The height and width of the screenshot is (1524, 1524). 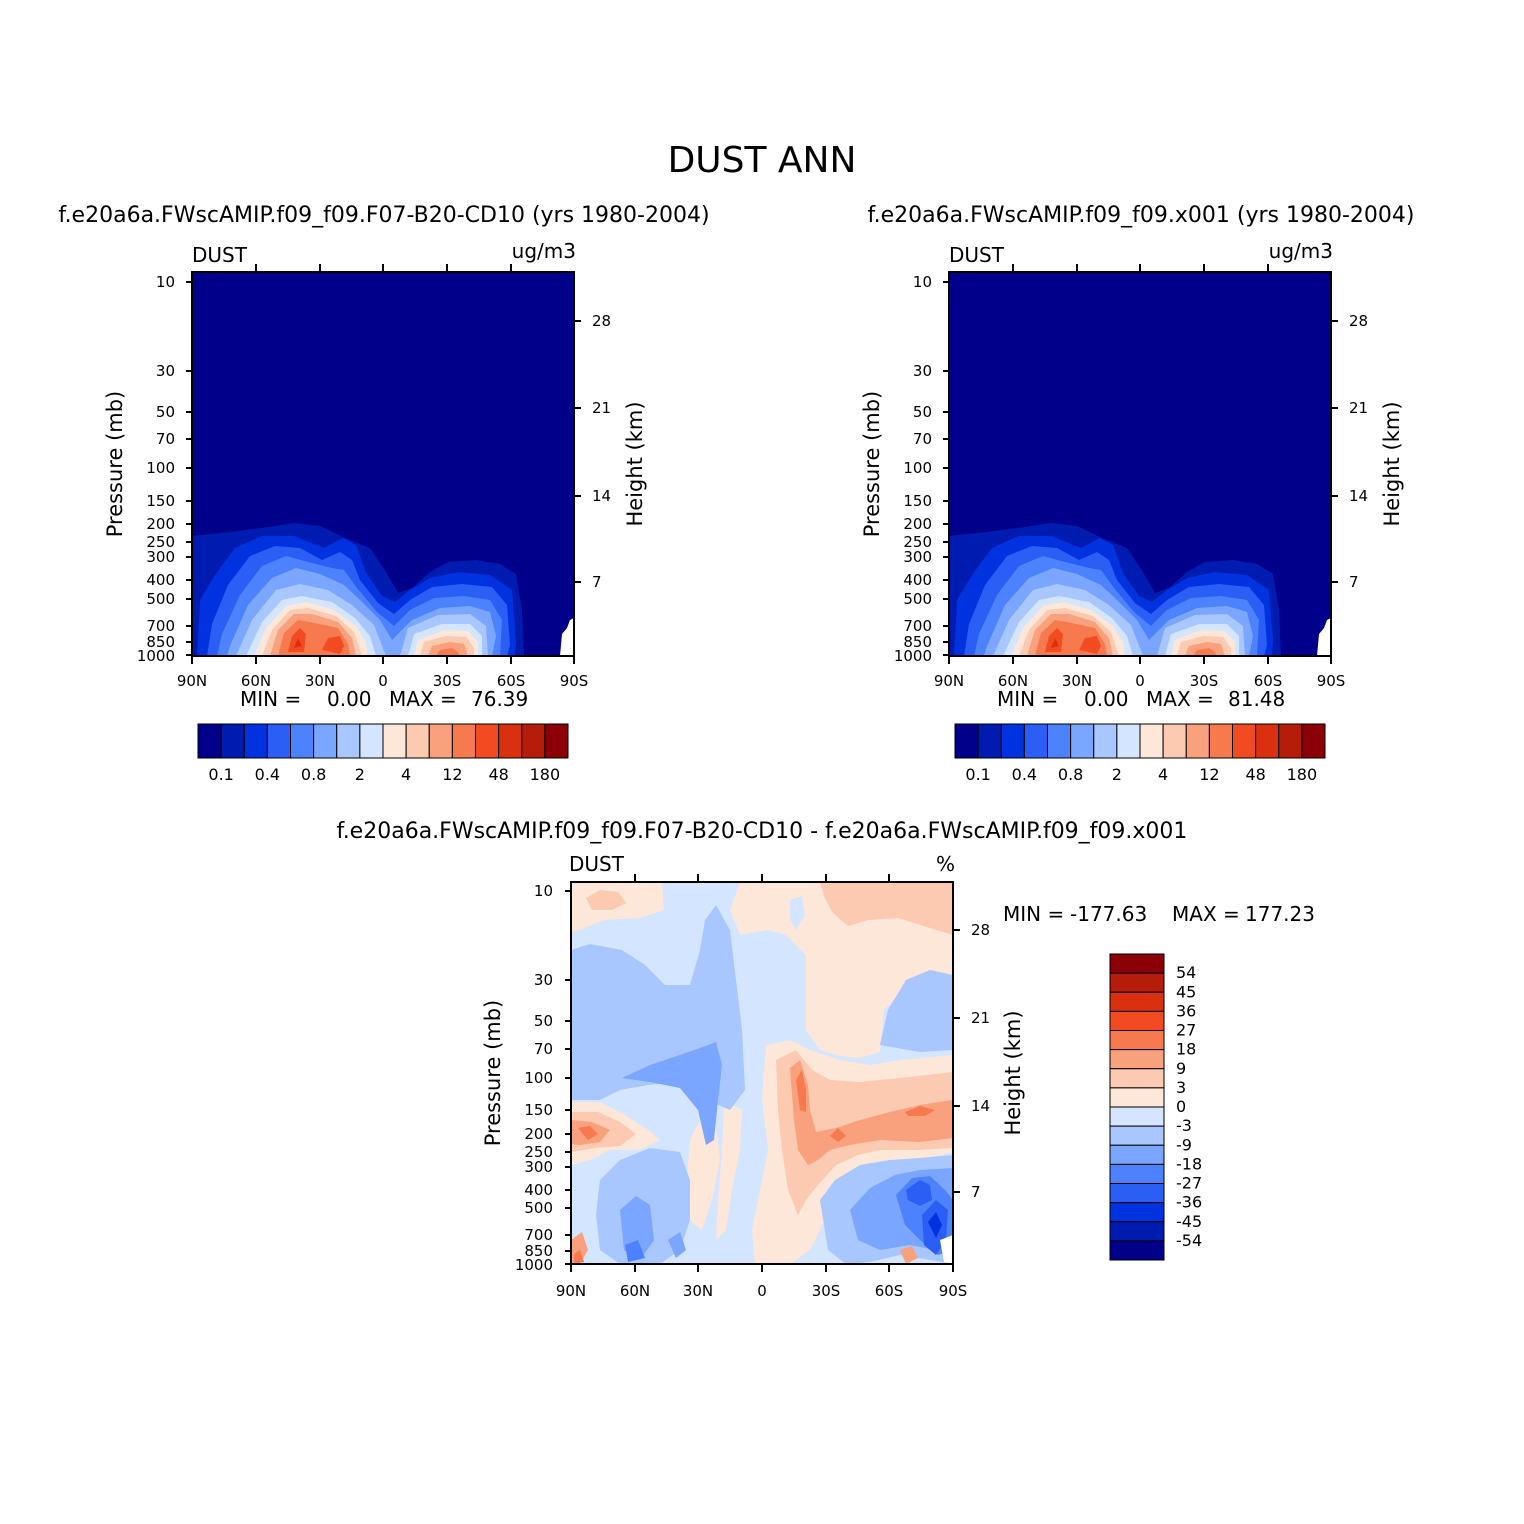 I want to click on panel-1-variable: DUST, so click(x=220, y=255).